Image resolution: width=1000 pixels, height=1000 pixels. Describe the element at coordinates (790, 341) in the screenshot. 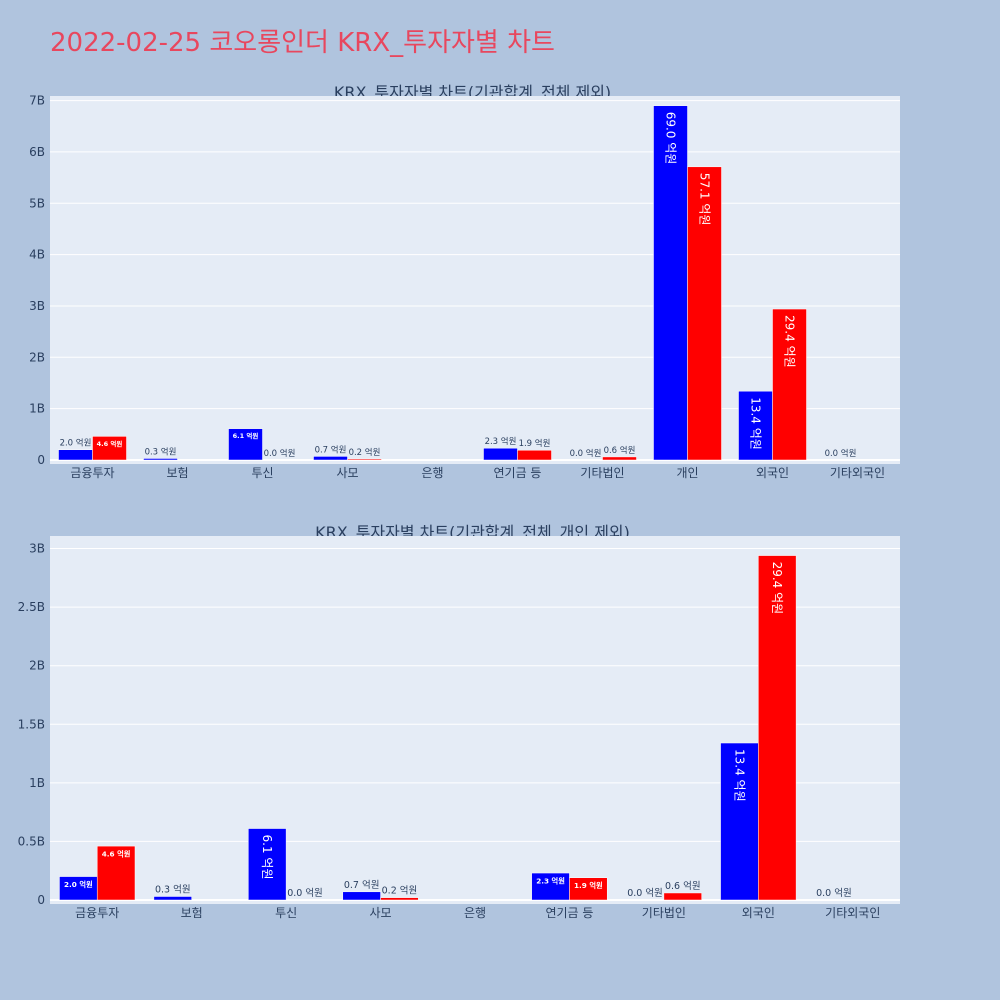

I see `top-data-label: 29.4 억원` at that location.